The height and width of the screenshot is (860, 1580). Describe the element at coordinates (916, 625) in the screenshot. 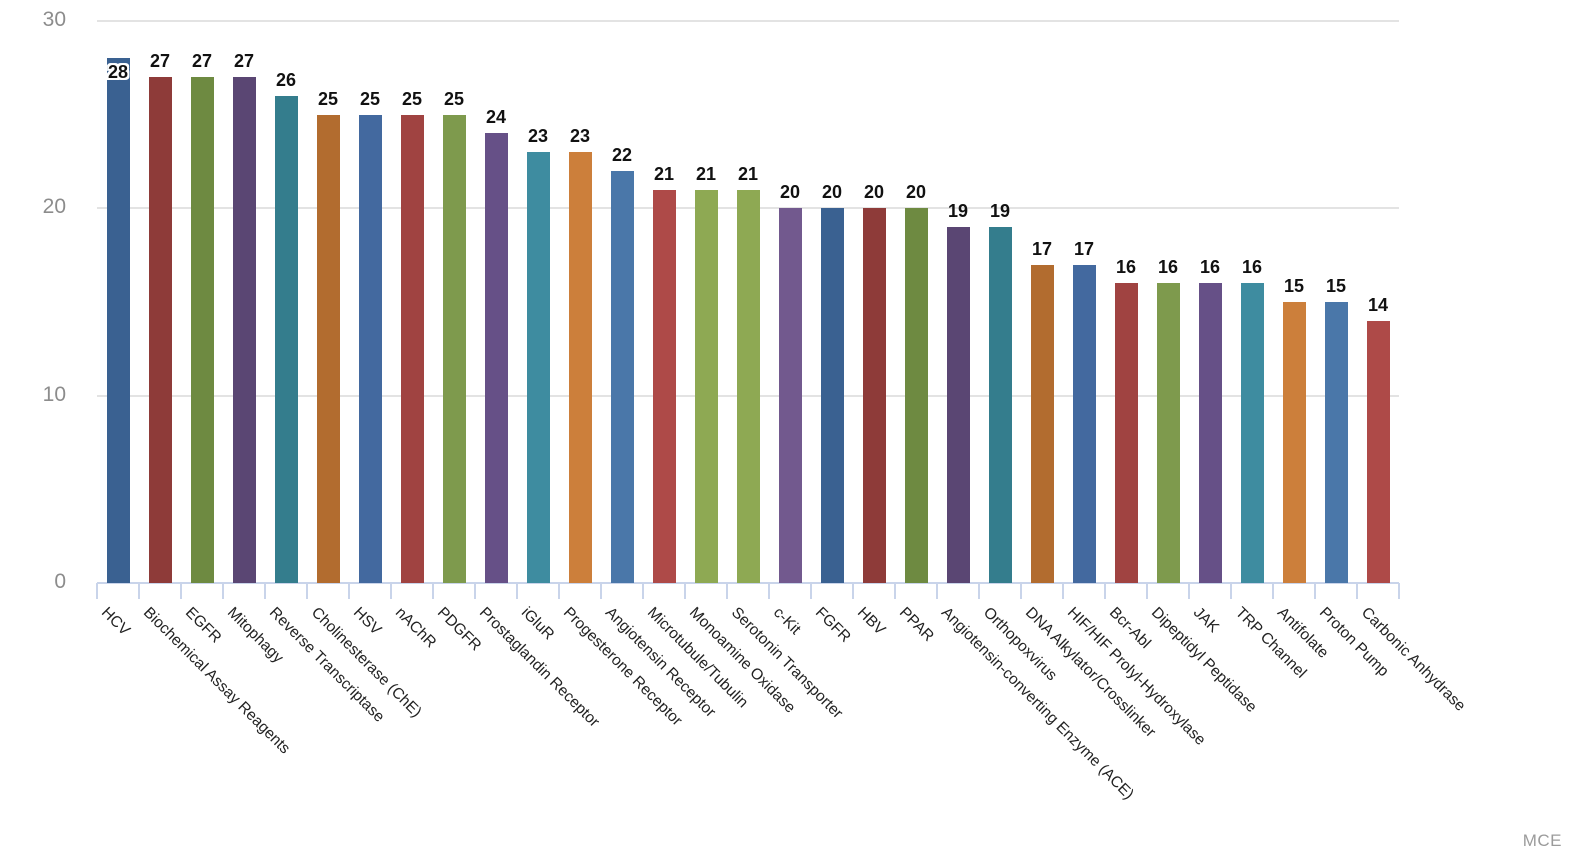

I see `category-label: PPAR` at that location.